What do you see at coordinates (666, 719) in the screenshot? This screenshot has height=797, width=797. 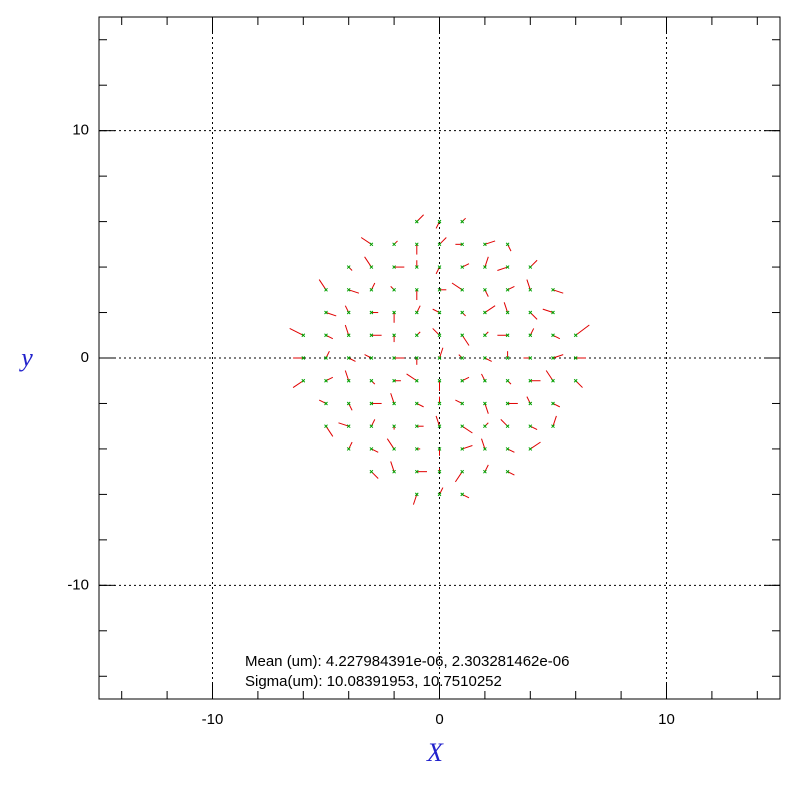 I see `x-tick-label: 10` at bounding box center [666, 719].